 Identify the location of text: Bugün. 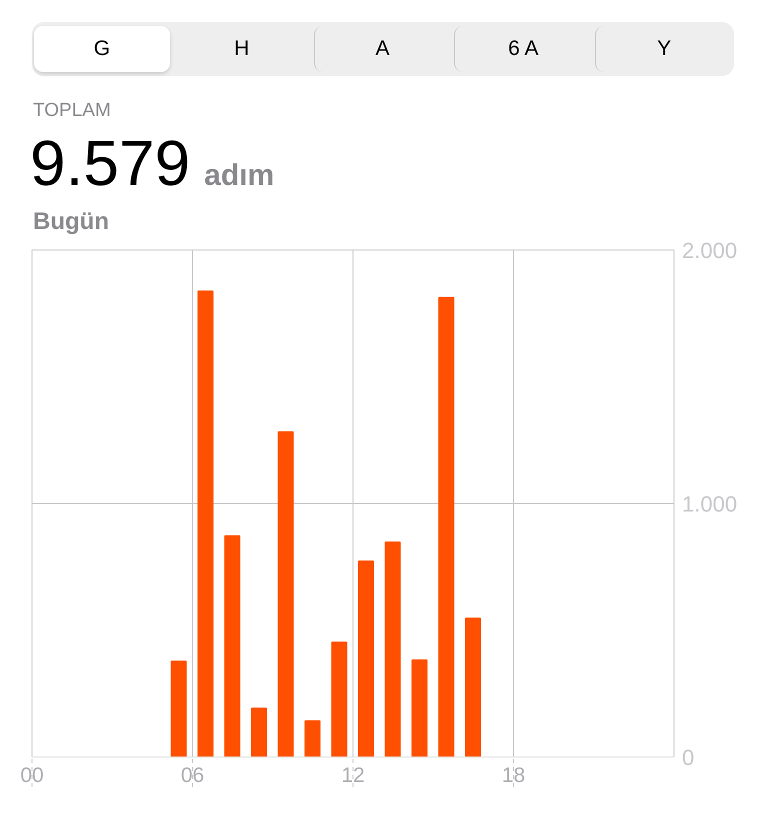
(71, 222).